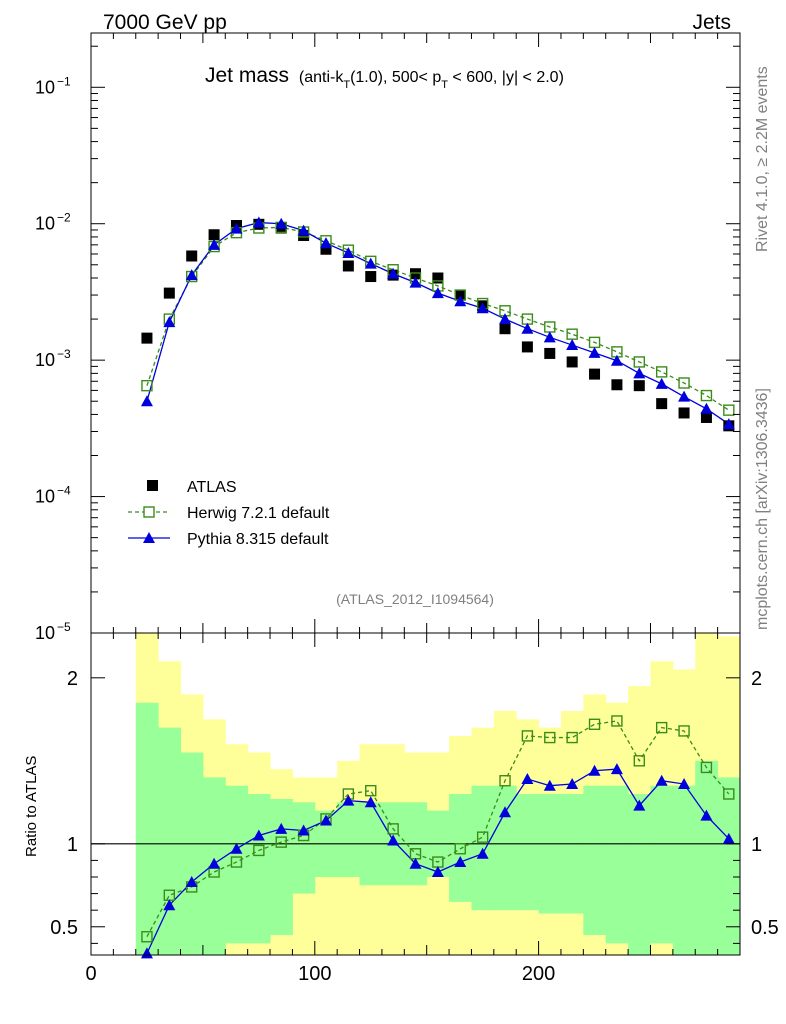 The height and width of the screenshot is (1024, 786). I want to click on ratio-y-tick-label-left: 1, so click(72, 845).